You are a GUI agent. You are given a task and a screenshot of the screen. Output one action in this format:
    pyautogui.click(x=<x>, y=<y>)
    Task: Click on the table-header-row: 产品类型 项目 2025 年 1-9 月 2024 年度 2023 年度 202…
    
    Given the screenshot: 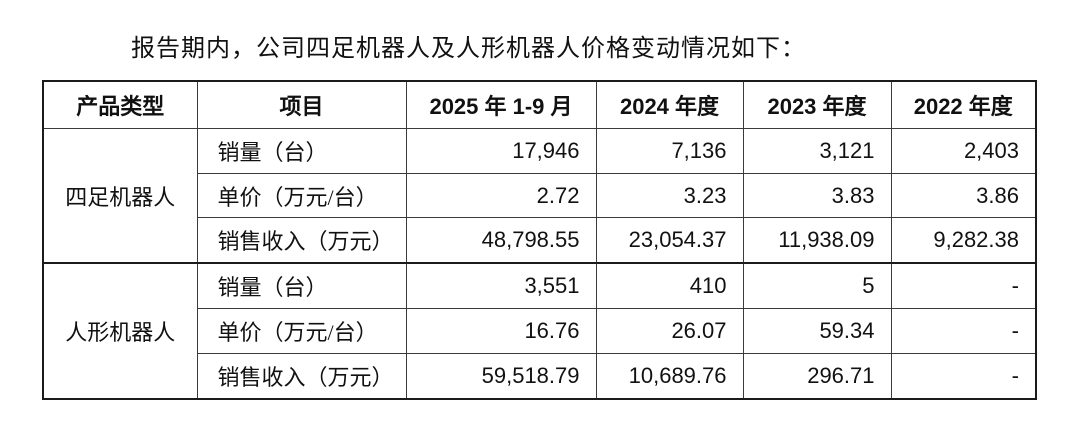 What is the action you would take?
    pyautogui.click(x=539, y=104)
    